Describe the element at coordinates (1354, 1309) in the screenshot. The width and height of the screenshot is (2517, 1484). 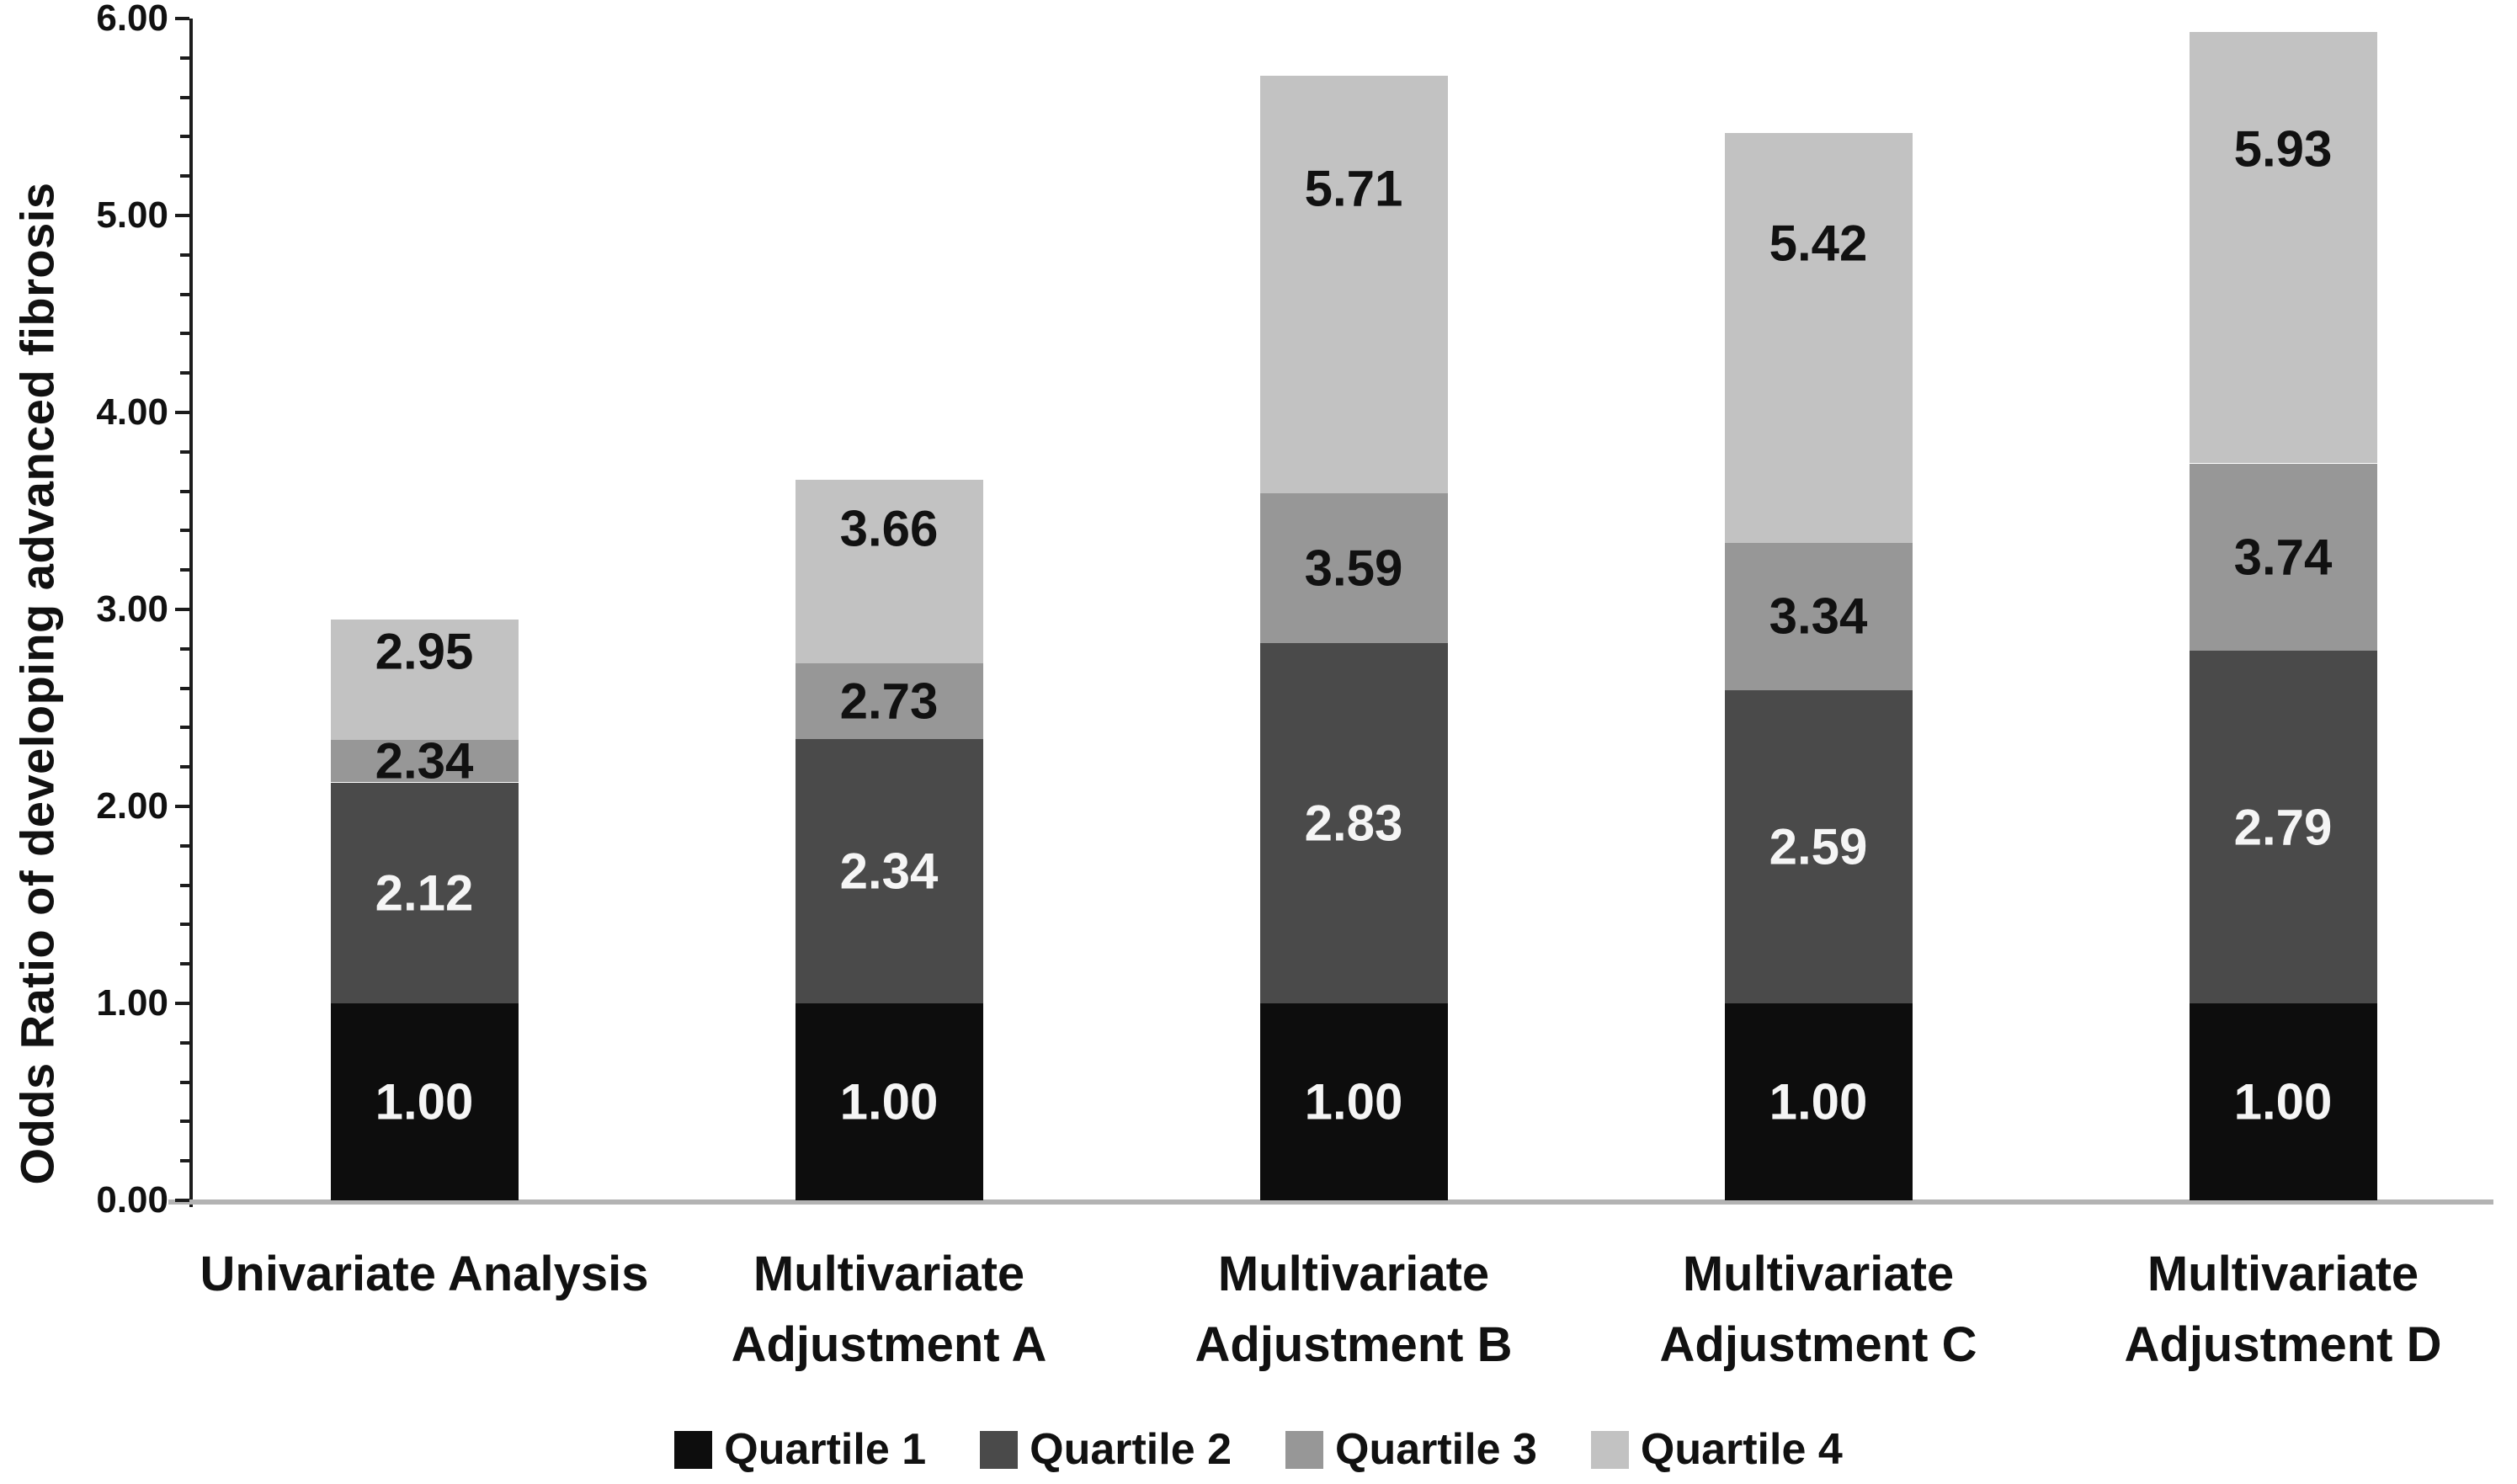
I see `x-category-label: Multivariate Adjustment B` at that location.